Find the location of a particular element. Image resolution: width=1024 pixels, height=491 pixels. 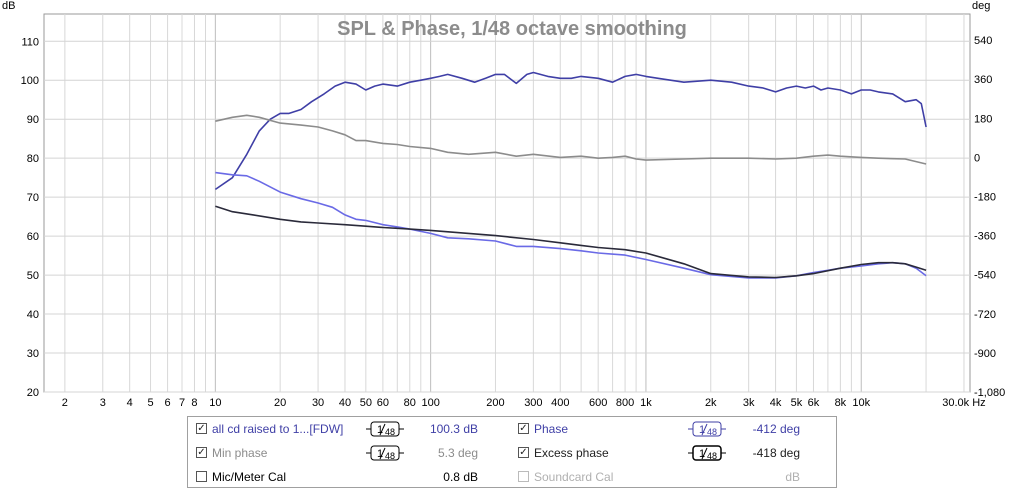

x-tick-label: 200 is located at coordinates (495, 403).